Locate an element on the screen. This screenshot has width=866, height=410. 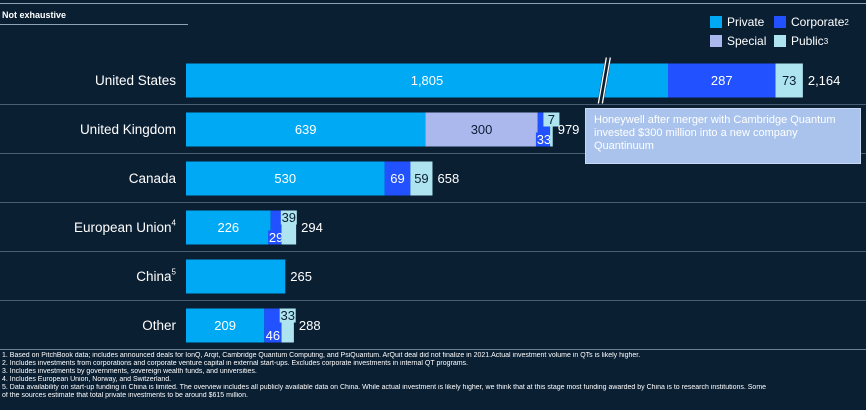
data-label-public: 73 is located at coordinates (789, 80).